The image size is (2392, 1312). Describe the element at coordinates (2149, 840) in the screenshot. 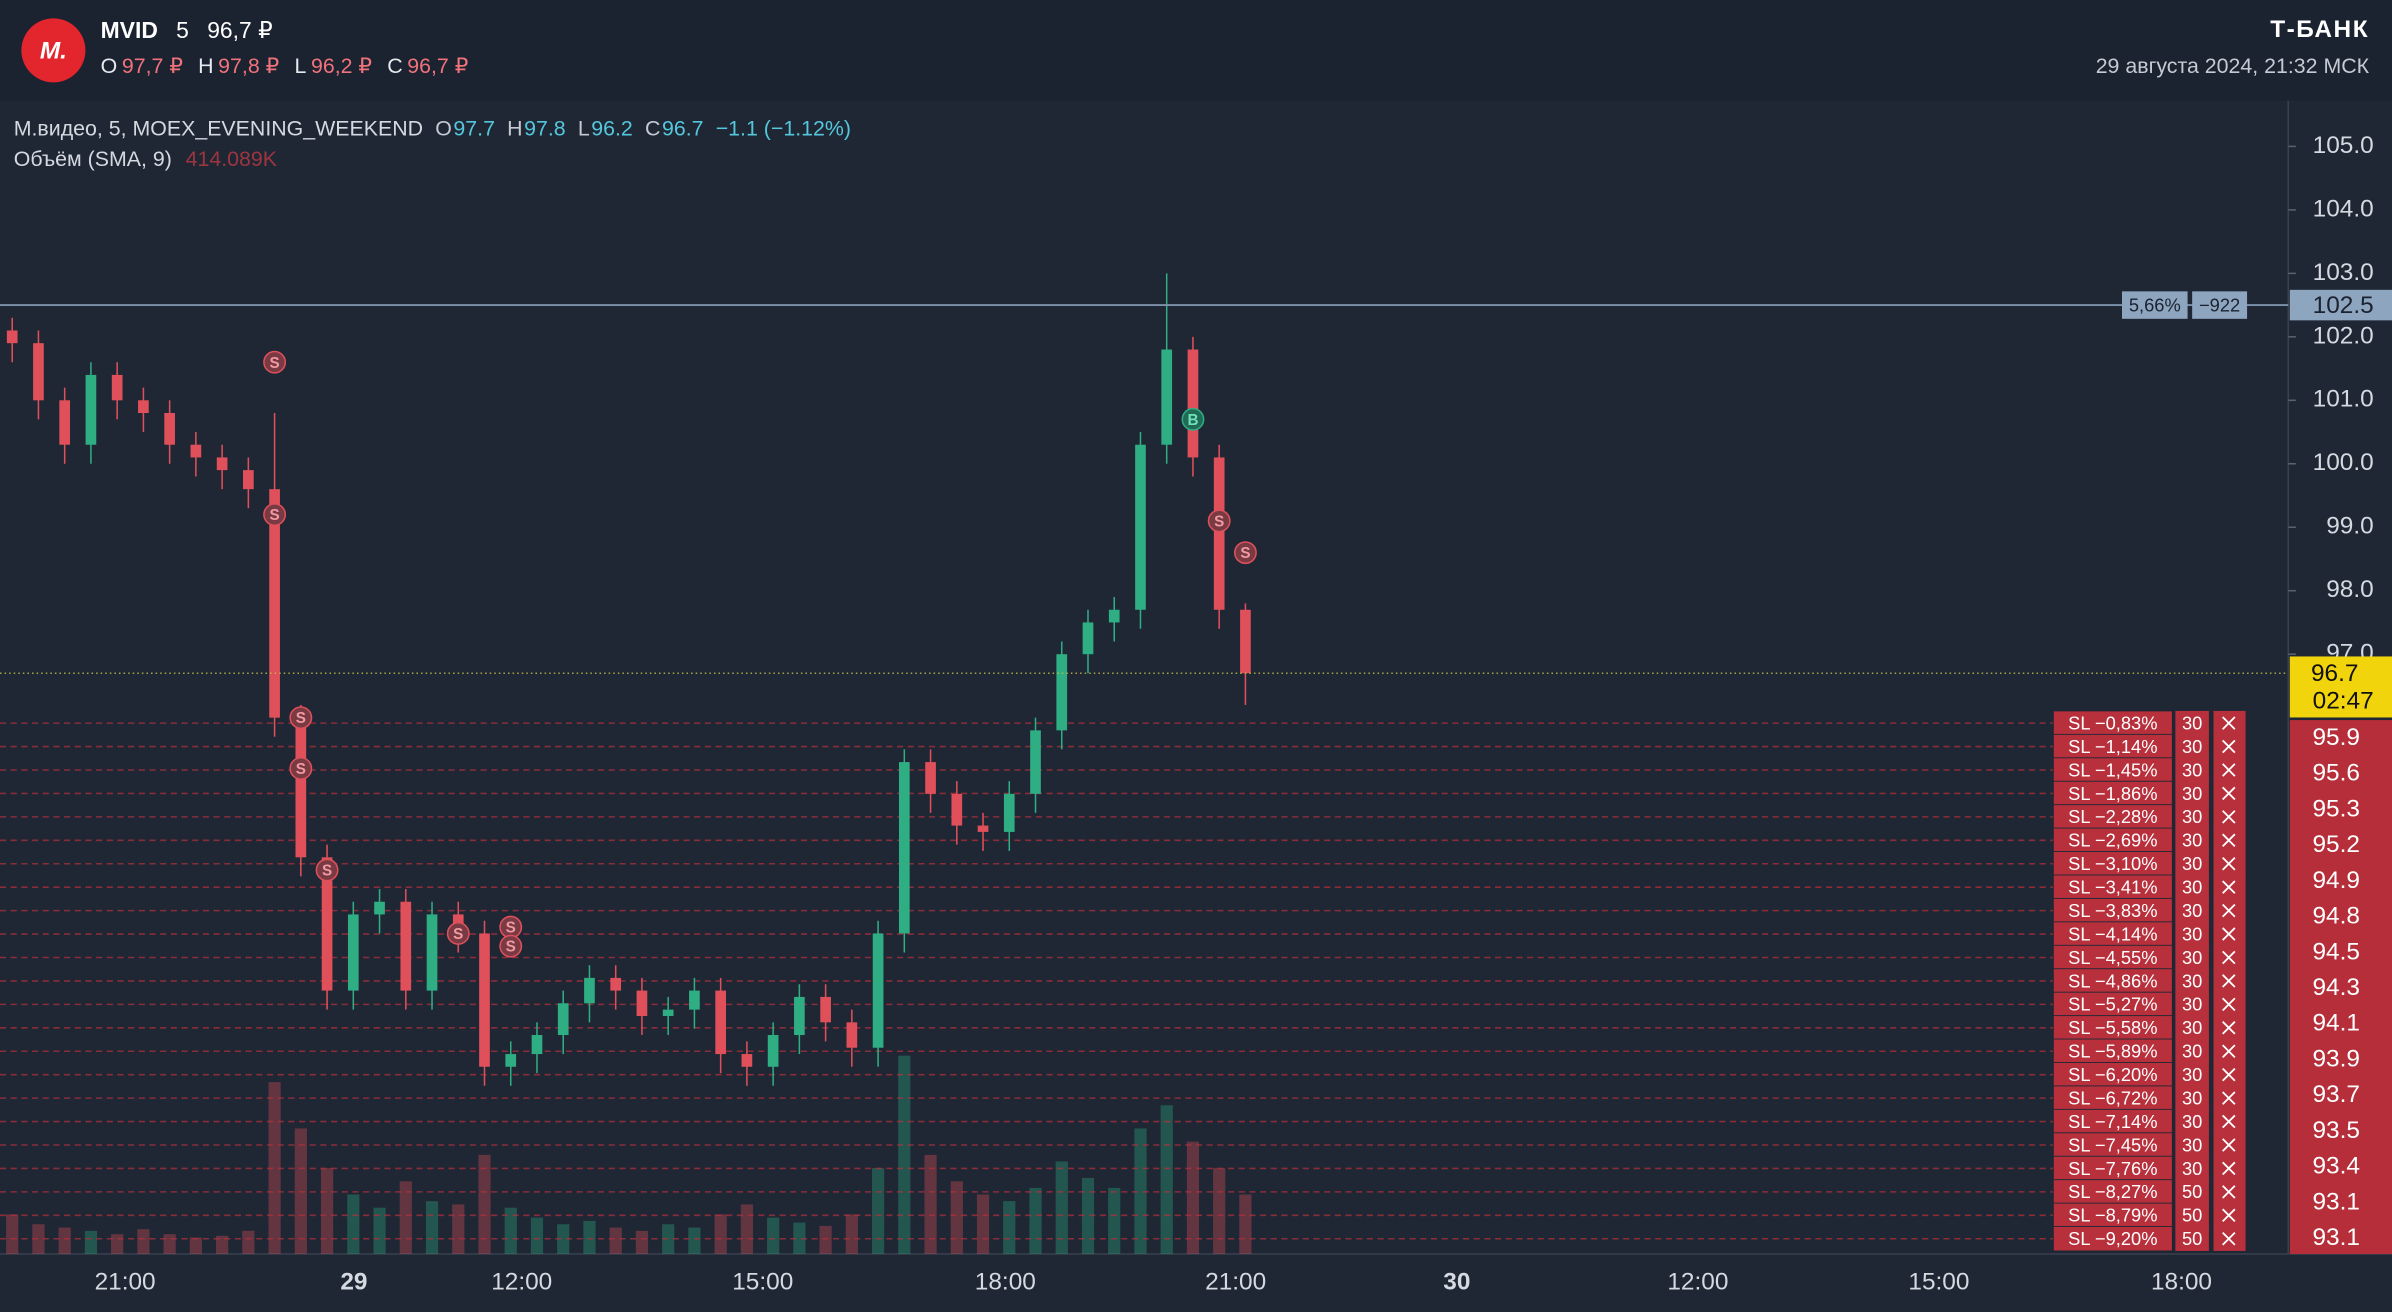

I see `stop-order: SL −2,69% 30` at that location.